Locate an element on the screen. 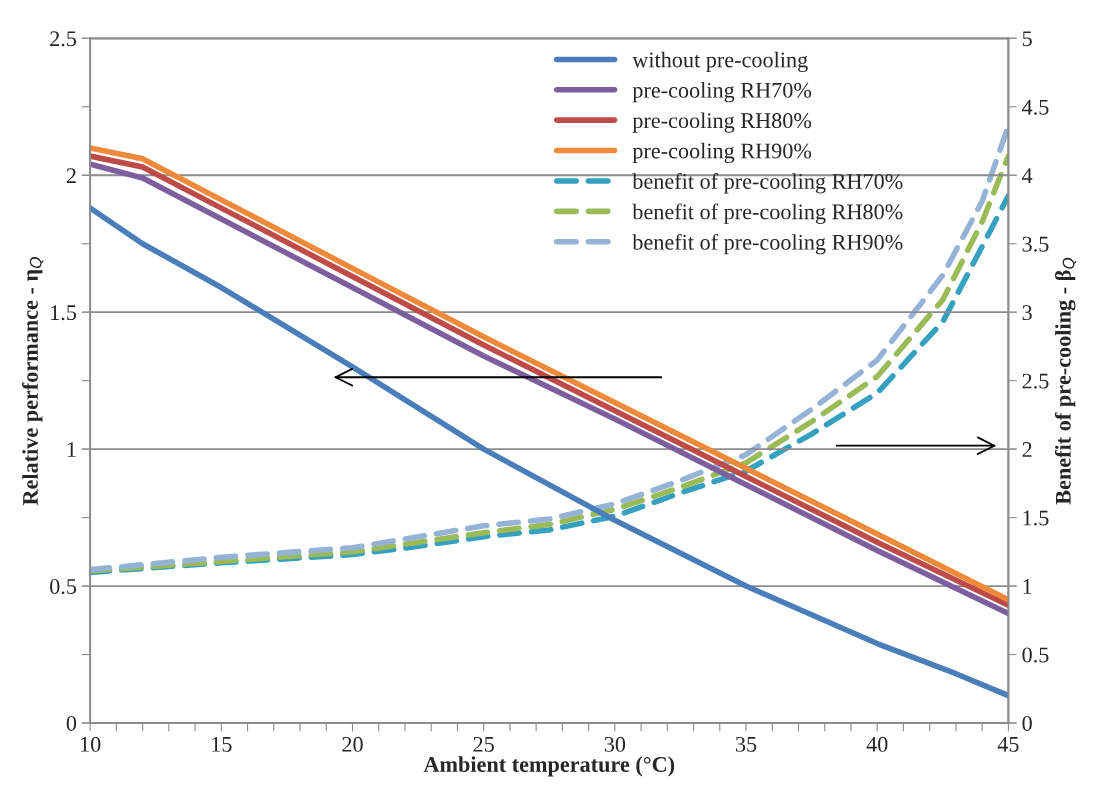 The width and height of the screenshot is (1113, 798). y-tick-label: 1.5 is located at coordinates (64, 313).